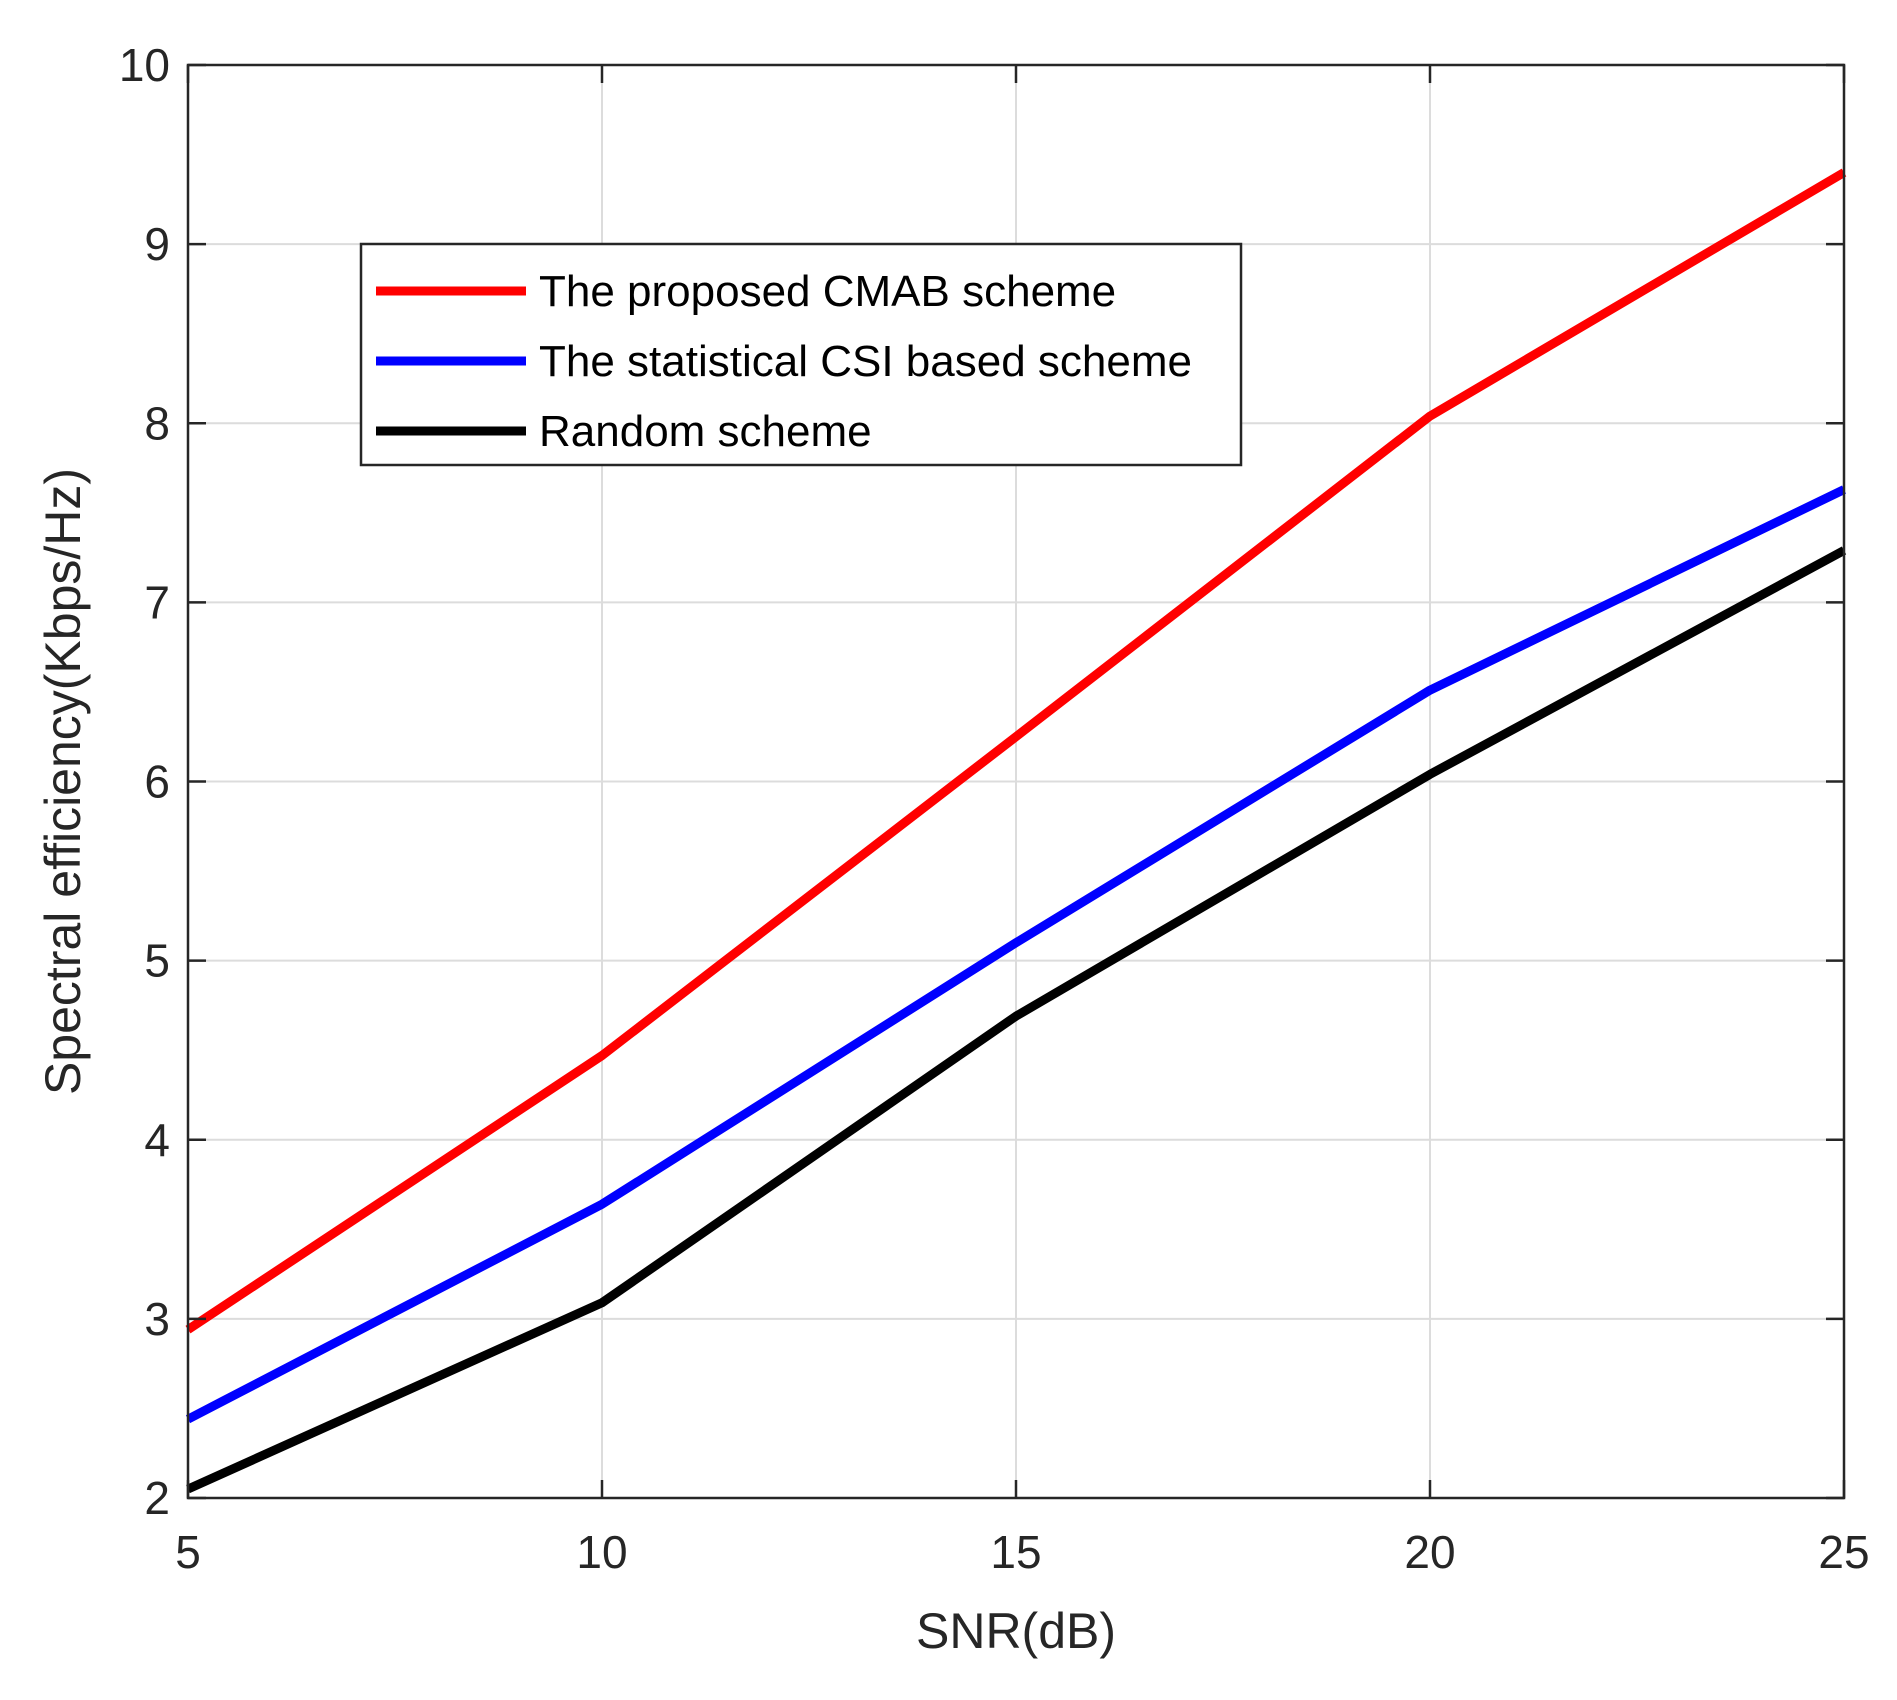 This screenshot has width=1897, height=1700. What do you see at coordinates (1843, 1552) in the screenshot?
I see `x-tick-label: 25` at bounding box center [1843, 1552].